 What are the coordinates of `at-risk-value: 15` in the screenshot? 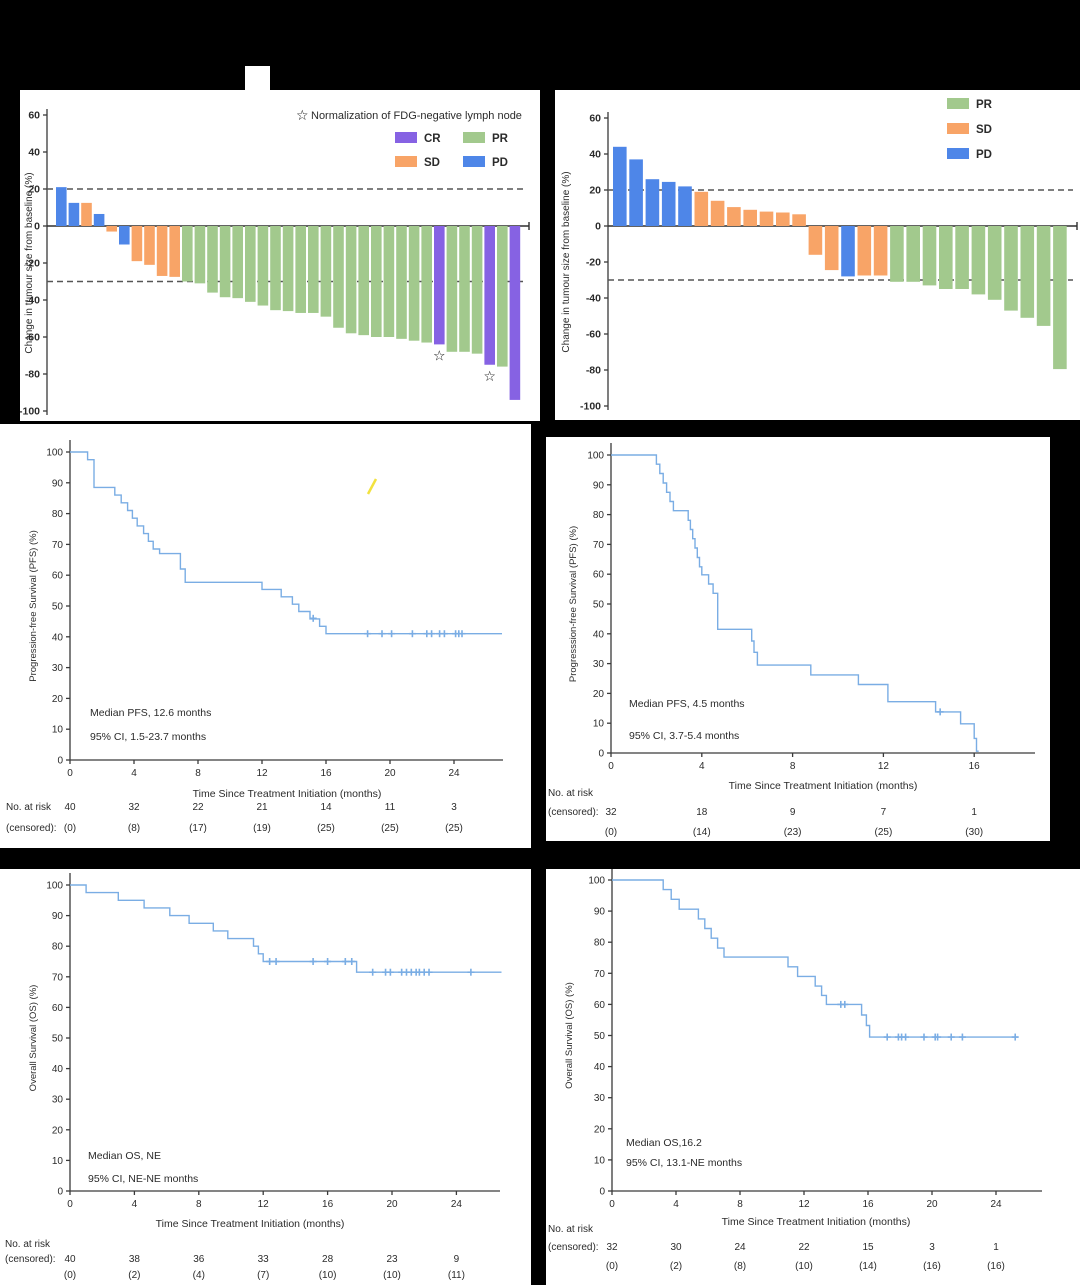 It's located at (868, 1247).